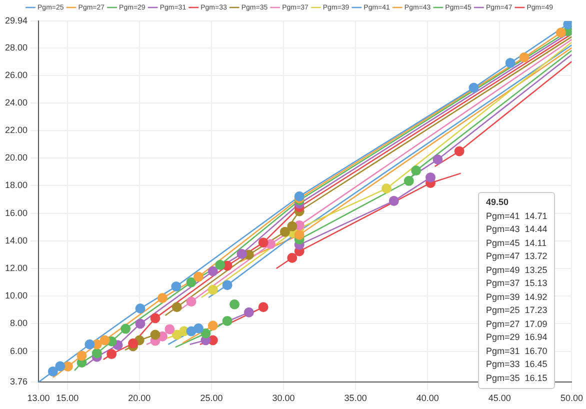  What do you see at coordinates (517, 229) in the screenshot?
I see `annotation: Pgm=43 14.44` at bounding box center [517, 229].